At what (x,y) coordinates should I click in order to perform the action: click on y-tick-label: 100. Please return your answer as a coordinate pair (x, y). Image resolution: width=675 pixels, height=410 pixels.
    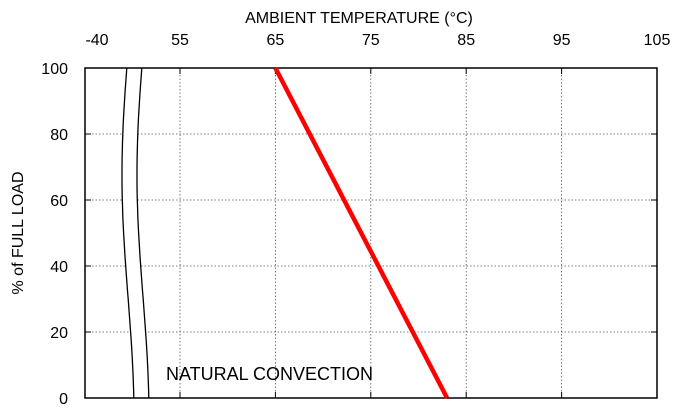
    Looking at the image, I should click on (54, 69).